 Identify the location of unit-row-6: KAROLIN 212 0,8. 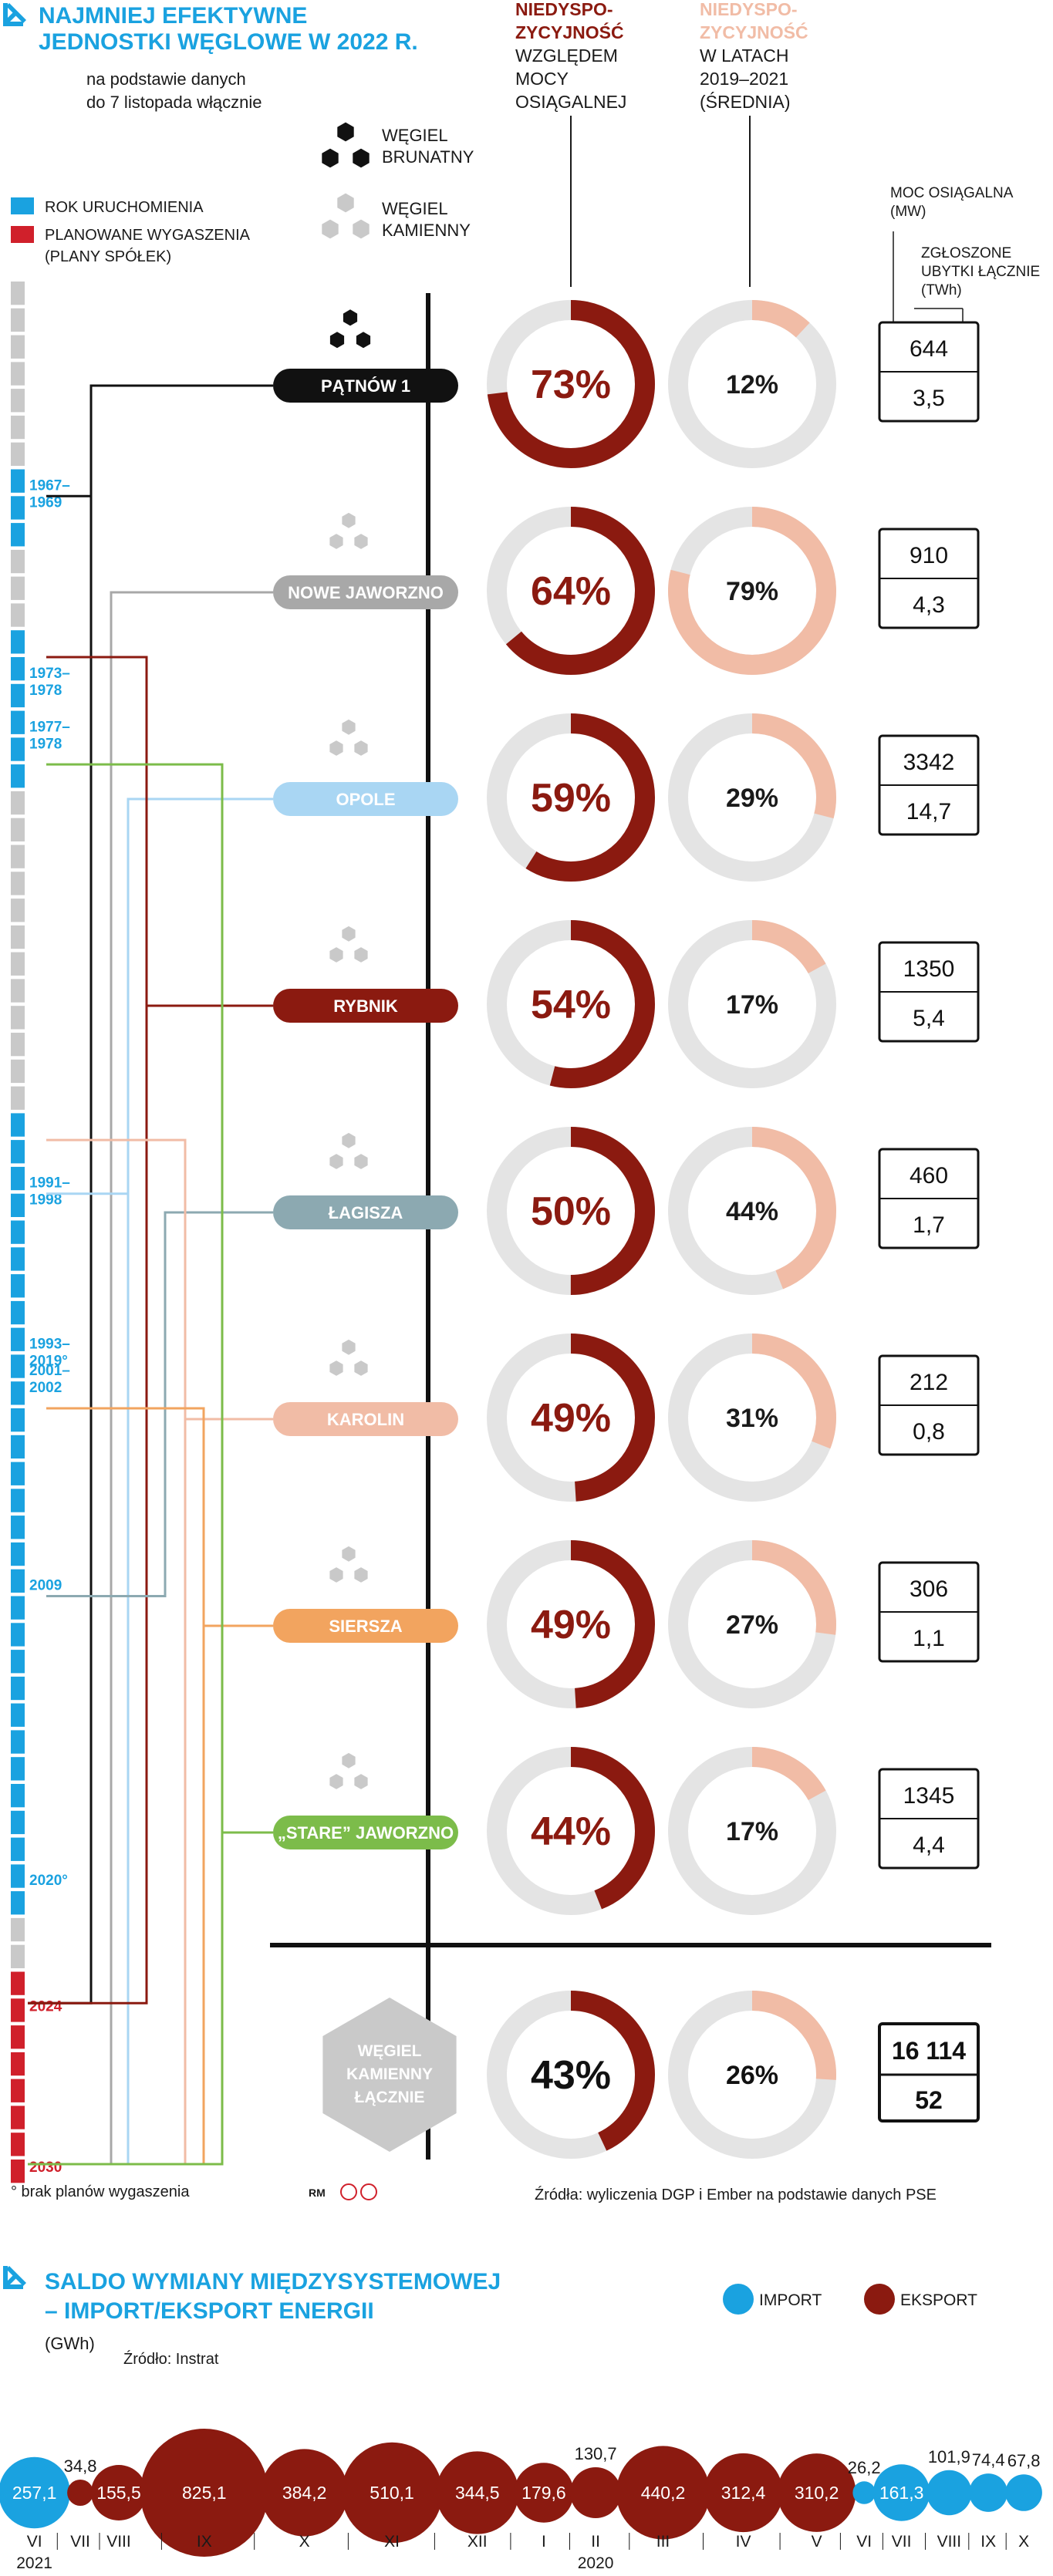
(627, 1405).